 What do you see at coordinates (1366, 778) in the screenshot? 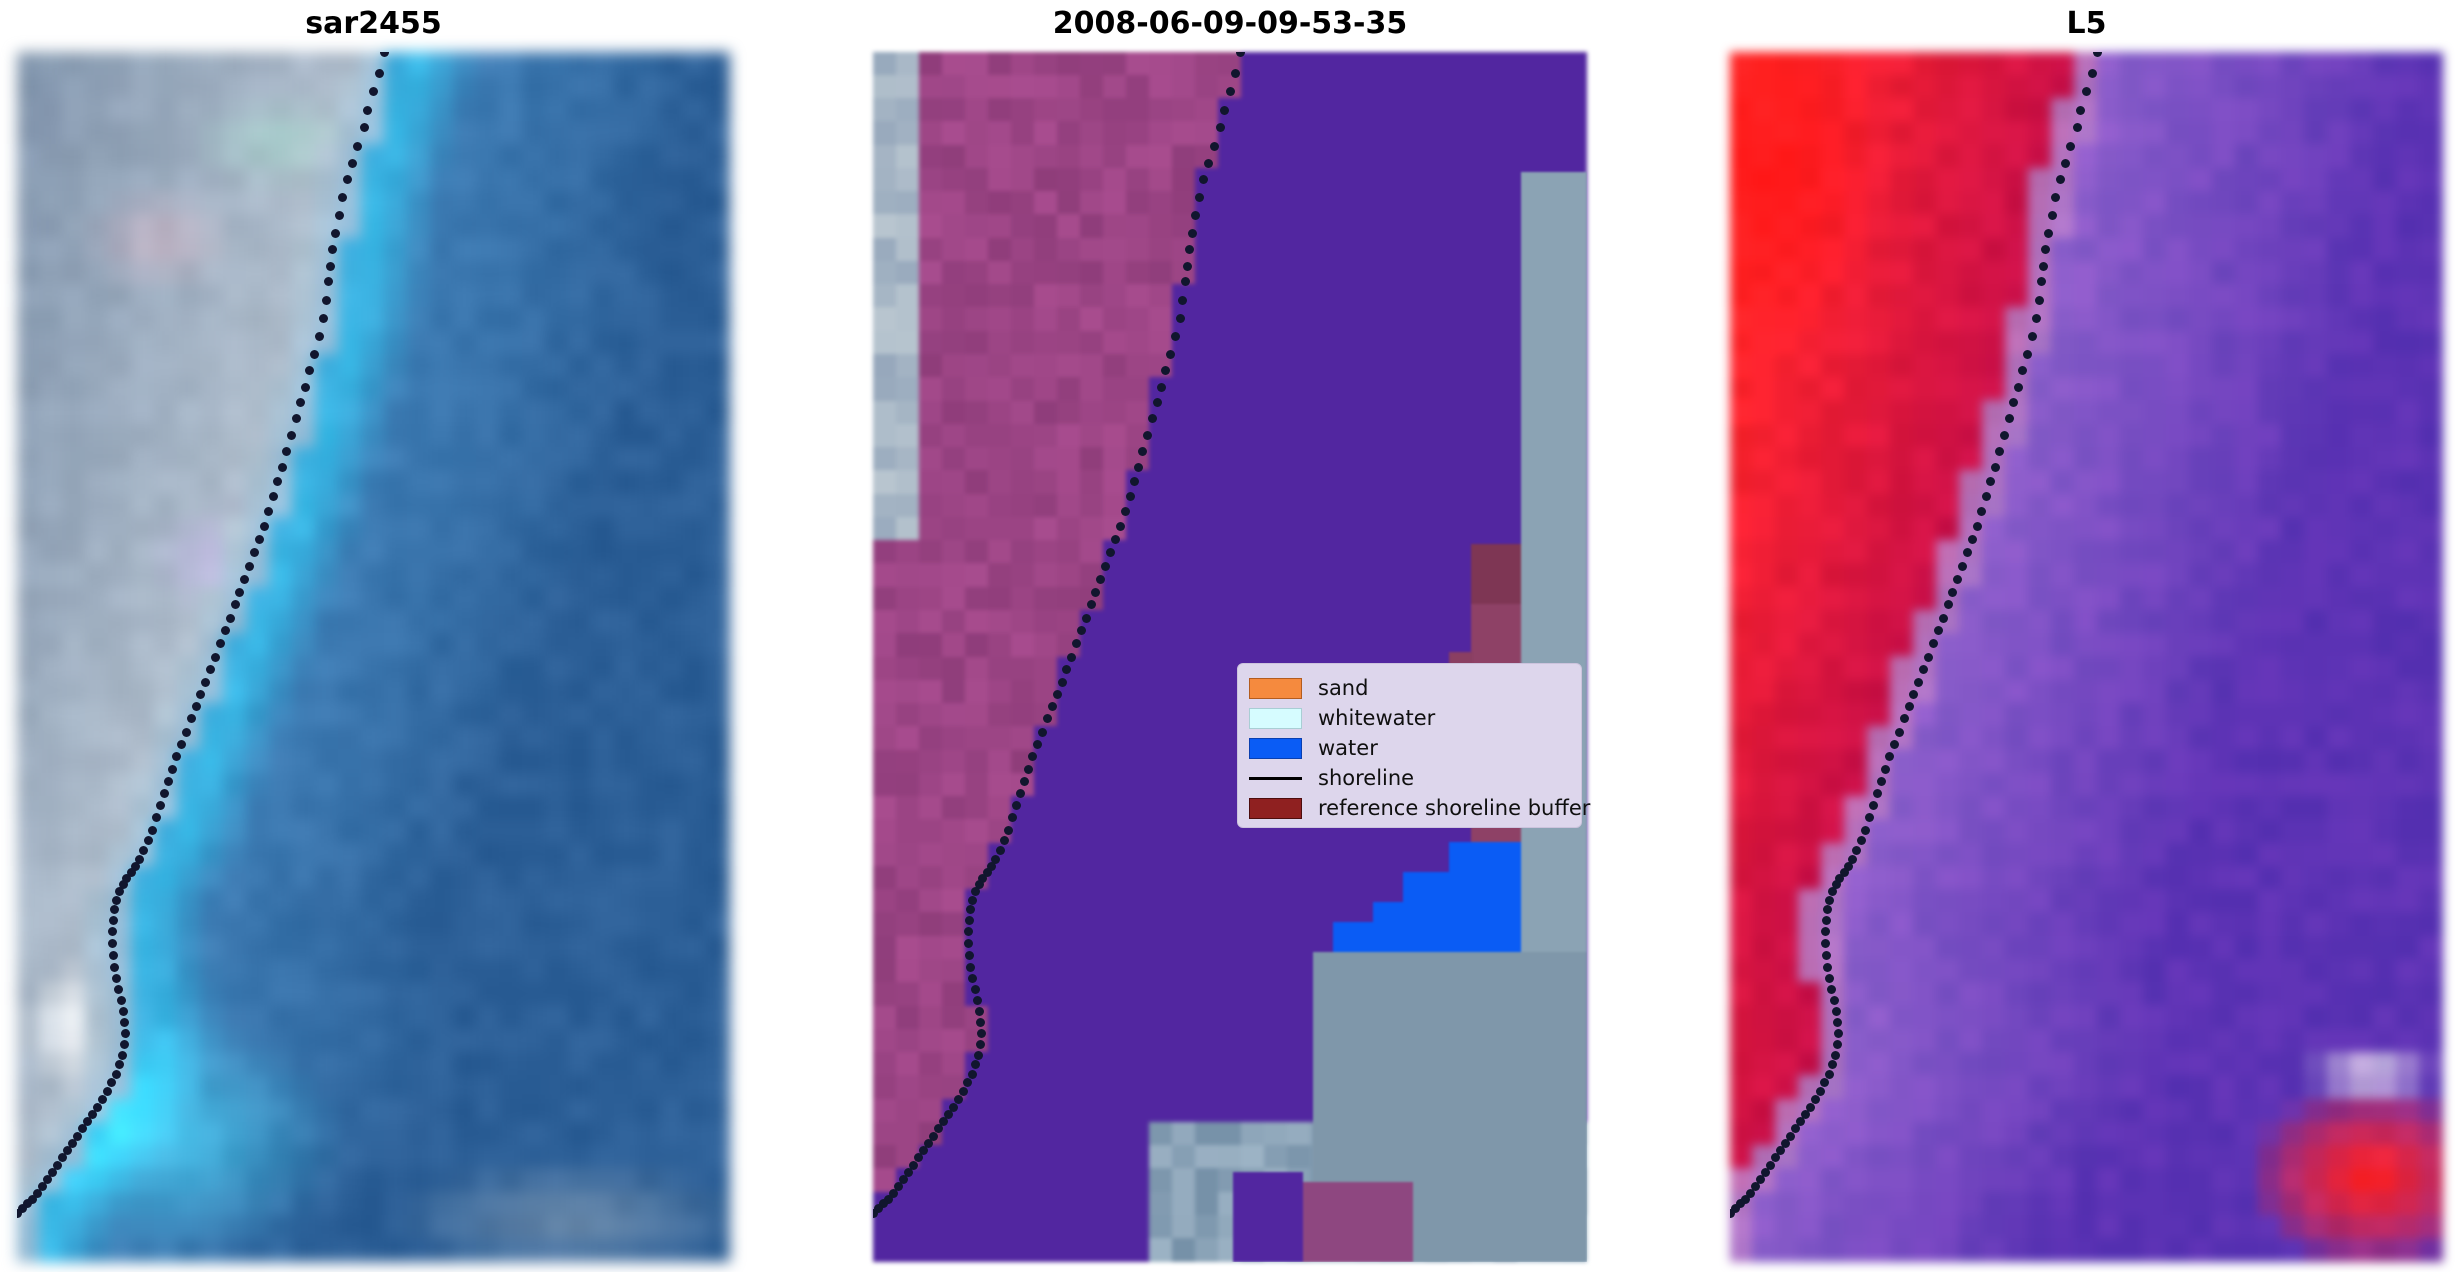
I see `legend-label: shoreline` at bounding box center [1366, 778].